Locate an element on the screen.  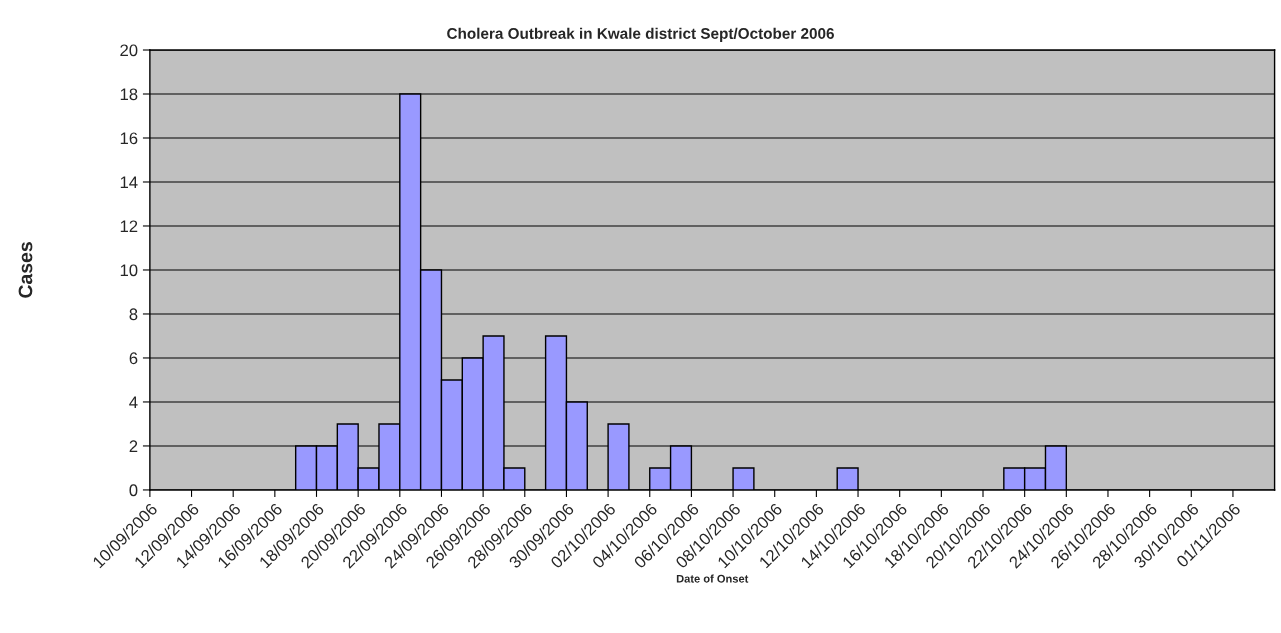
y-tick-label: 6 is located at coordinates (133, 358).